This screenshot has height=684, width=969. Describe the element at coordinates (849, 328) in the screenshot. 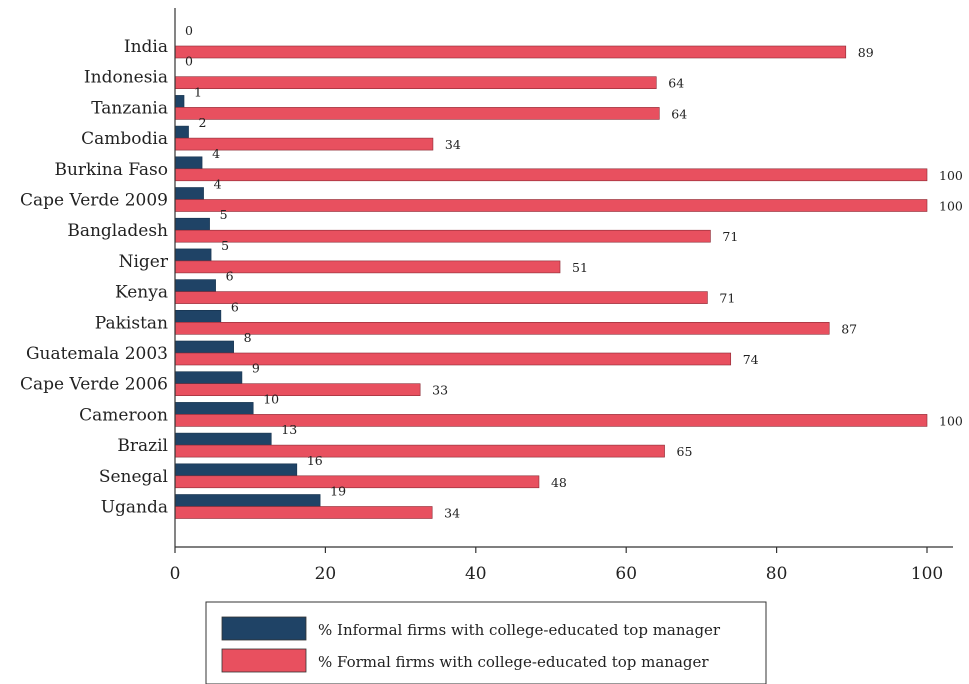

I see `value-label-formal-pakistan: 87` at that location.